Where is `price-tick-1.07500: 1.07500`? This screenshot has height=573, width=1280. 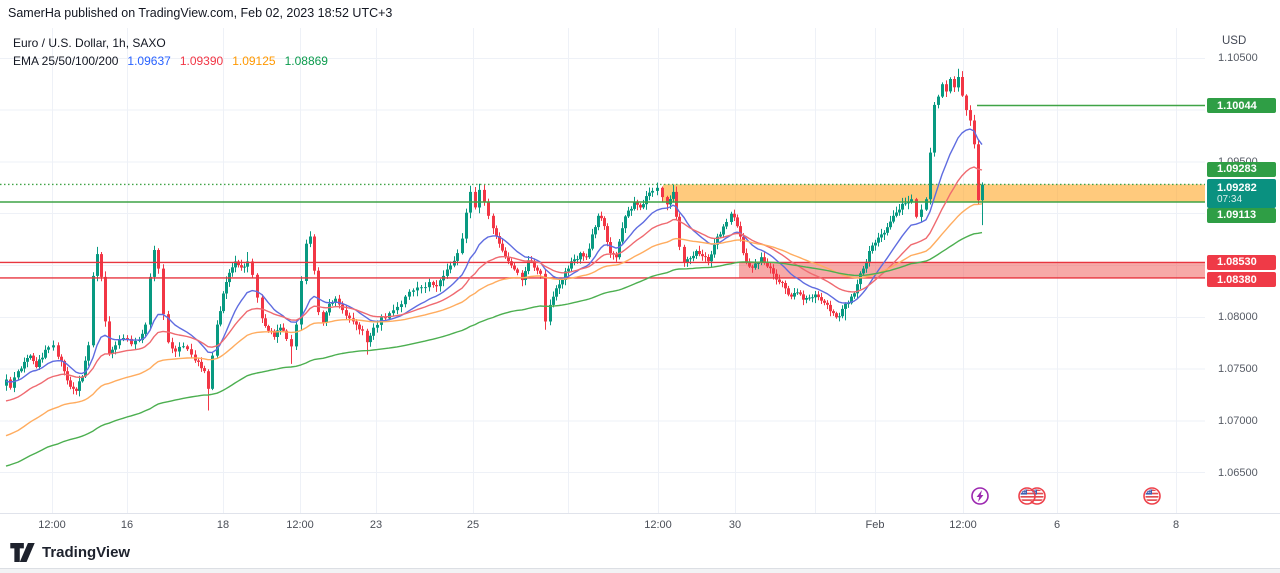
price-tick-1.07500: 1.07500 is located at coordinates (1238, 369).